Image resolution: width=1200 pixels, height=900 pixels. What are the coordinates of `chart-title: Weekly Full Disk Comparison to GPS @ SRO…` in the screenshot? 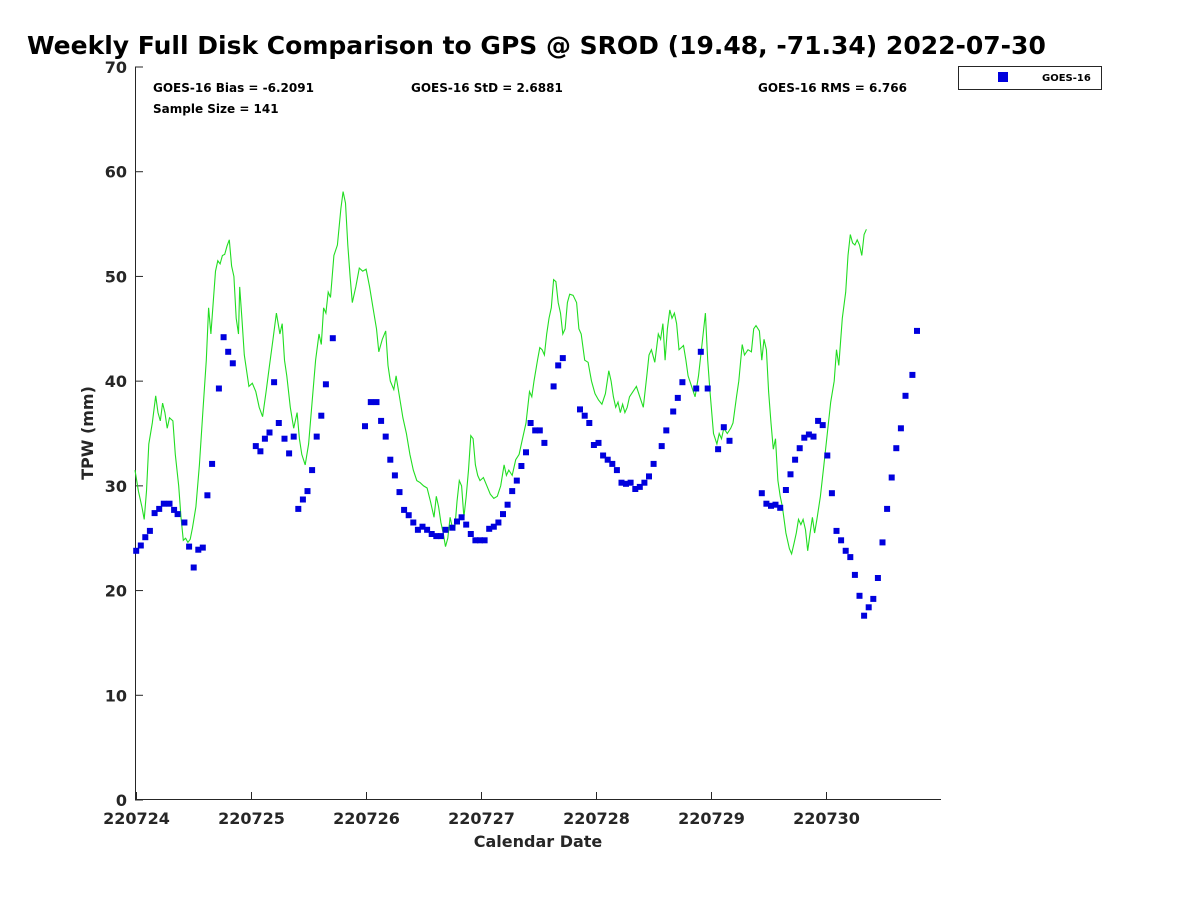 It's located at (536, 45).